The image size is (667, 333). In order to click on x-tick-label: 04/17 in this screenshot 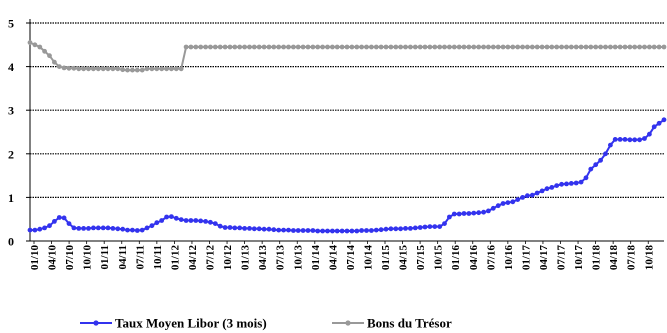, I will do `click(544, 258)`.